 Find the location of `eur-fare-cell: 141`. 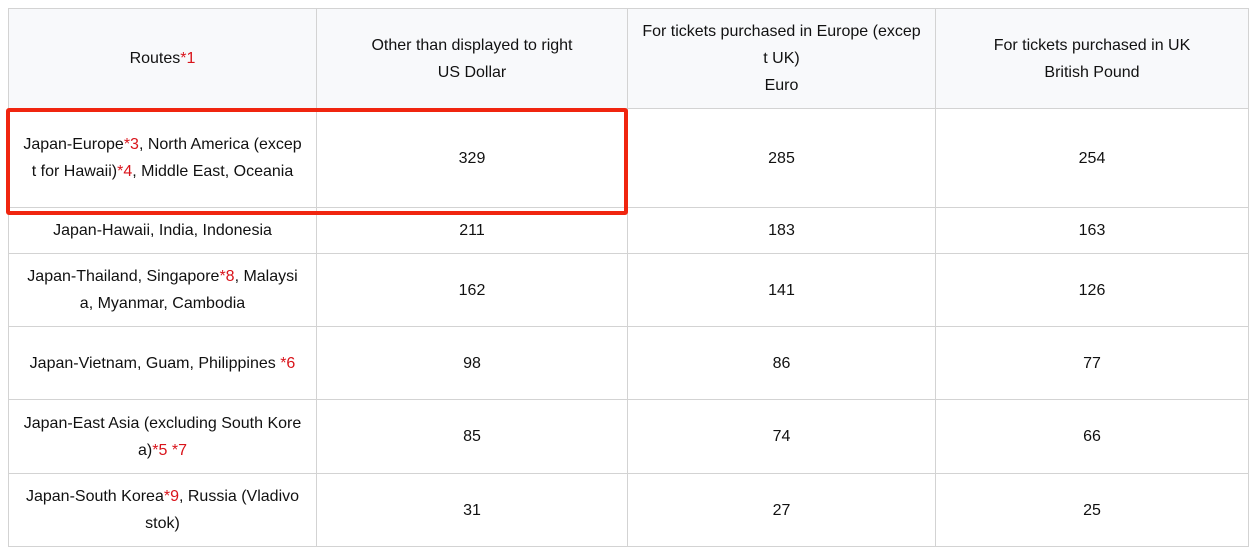

eur-fare-cell: 141 is located at coordinates (781, 290).